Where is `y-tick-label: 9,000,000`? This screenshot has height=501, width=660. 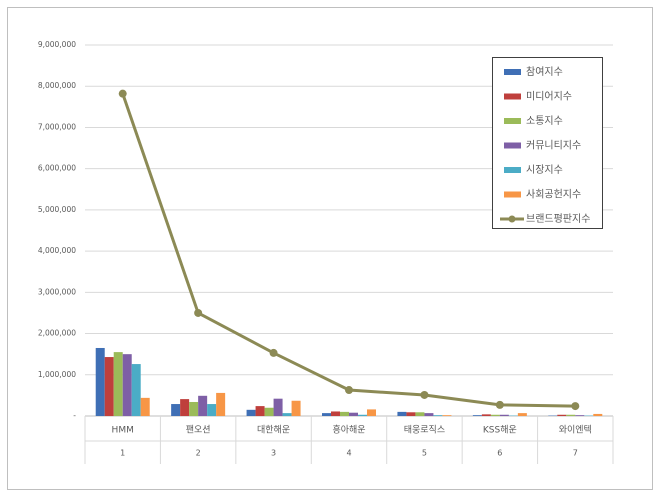
y-tick-label: 9,000,000 is located at coordinates (57, 44).